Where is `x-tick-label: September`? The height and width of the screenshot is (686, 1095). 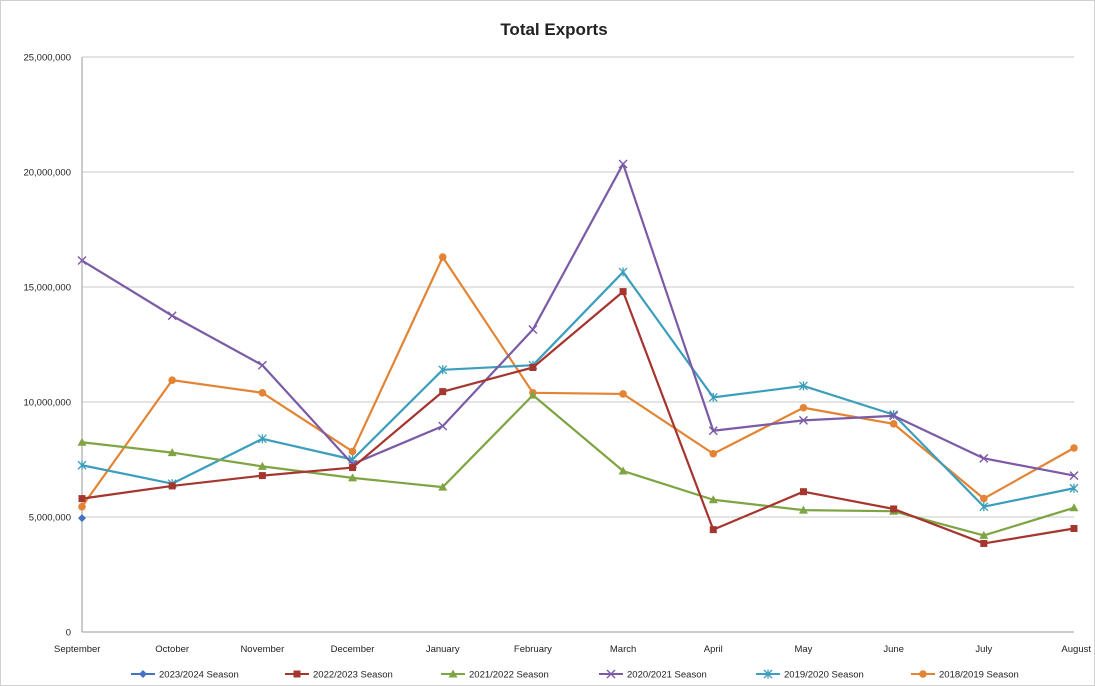
x-tick-label: September is located at coordinates (77, 649).